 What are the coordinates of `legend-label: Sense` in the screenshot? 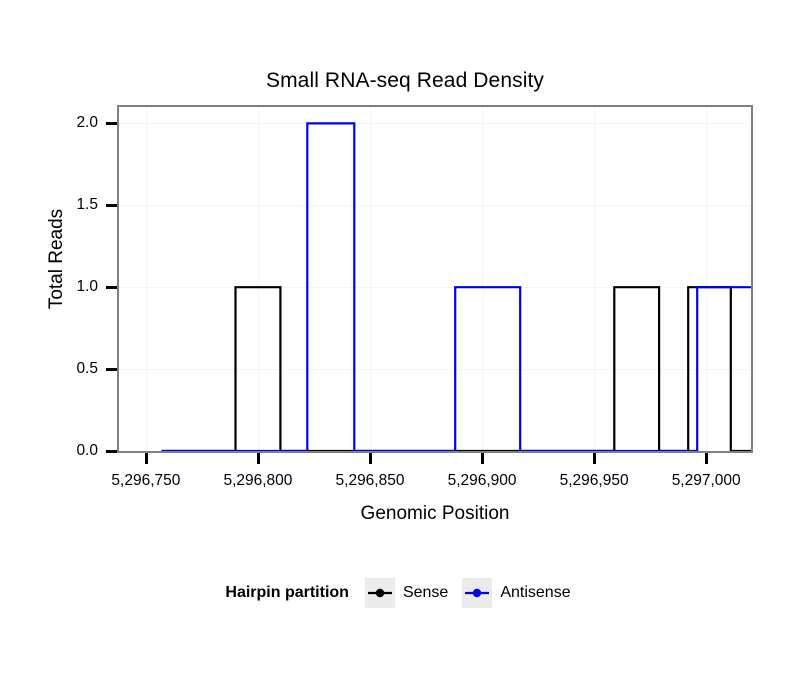 It's located at (425, 592).